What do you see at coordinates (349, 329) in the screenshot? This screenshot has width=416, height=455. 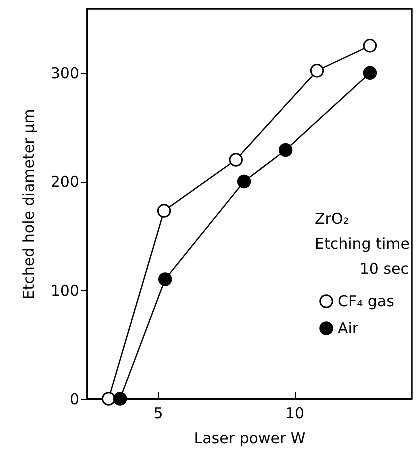 I see `legend-label: Air` at bounding box center [349, 329].